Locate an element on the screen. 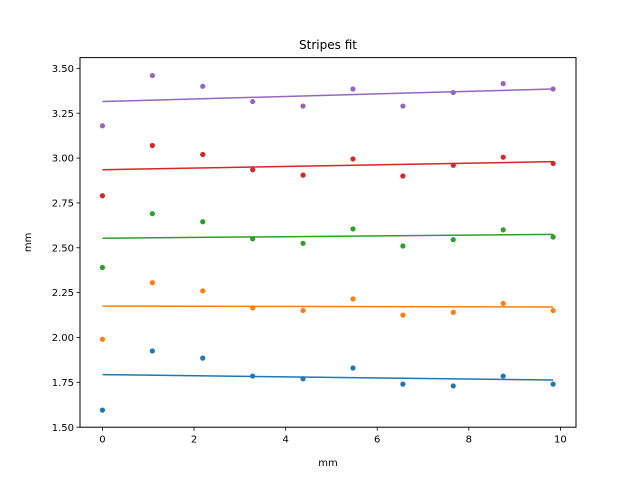  y-tick-label: 3.25 is located at coordinates (63, 114).